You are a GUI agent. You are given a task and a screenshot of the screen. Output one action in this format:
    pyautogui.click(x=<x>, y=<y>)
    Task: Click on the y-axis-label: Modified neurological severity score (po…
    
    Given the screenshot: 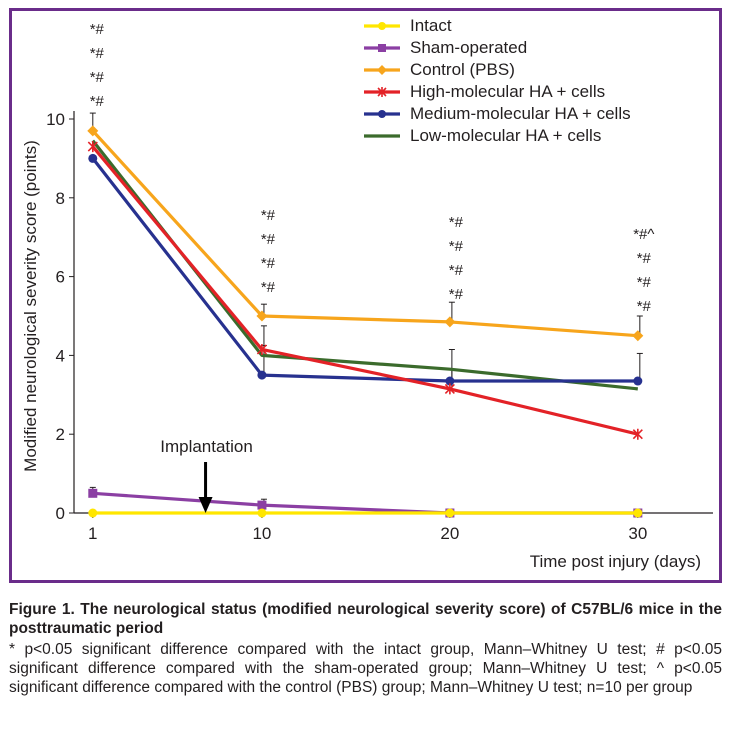 What is the action you would take?
    pyautogui.click(x=30, y=306)
    